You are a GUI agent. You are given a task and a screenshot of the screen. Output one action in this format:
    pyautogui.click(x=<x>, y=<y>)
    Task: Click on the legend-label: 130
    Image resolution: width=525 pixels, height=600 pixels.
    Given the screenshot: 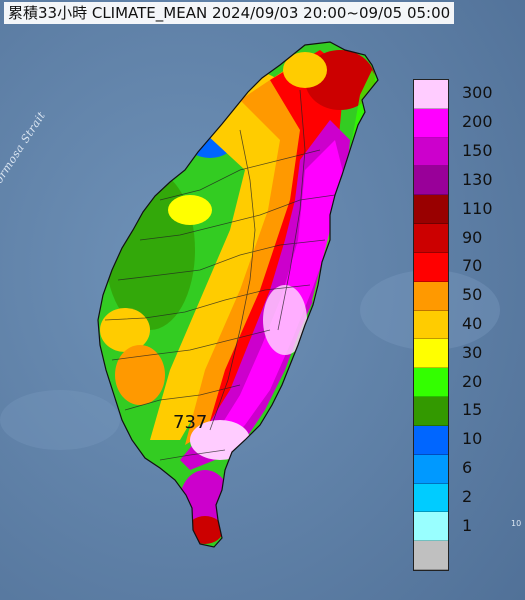 What is the action you would take?
    pyautogui.click(x=477, y=179)
    